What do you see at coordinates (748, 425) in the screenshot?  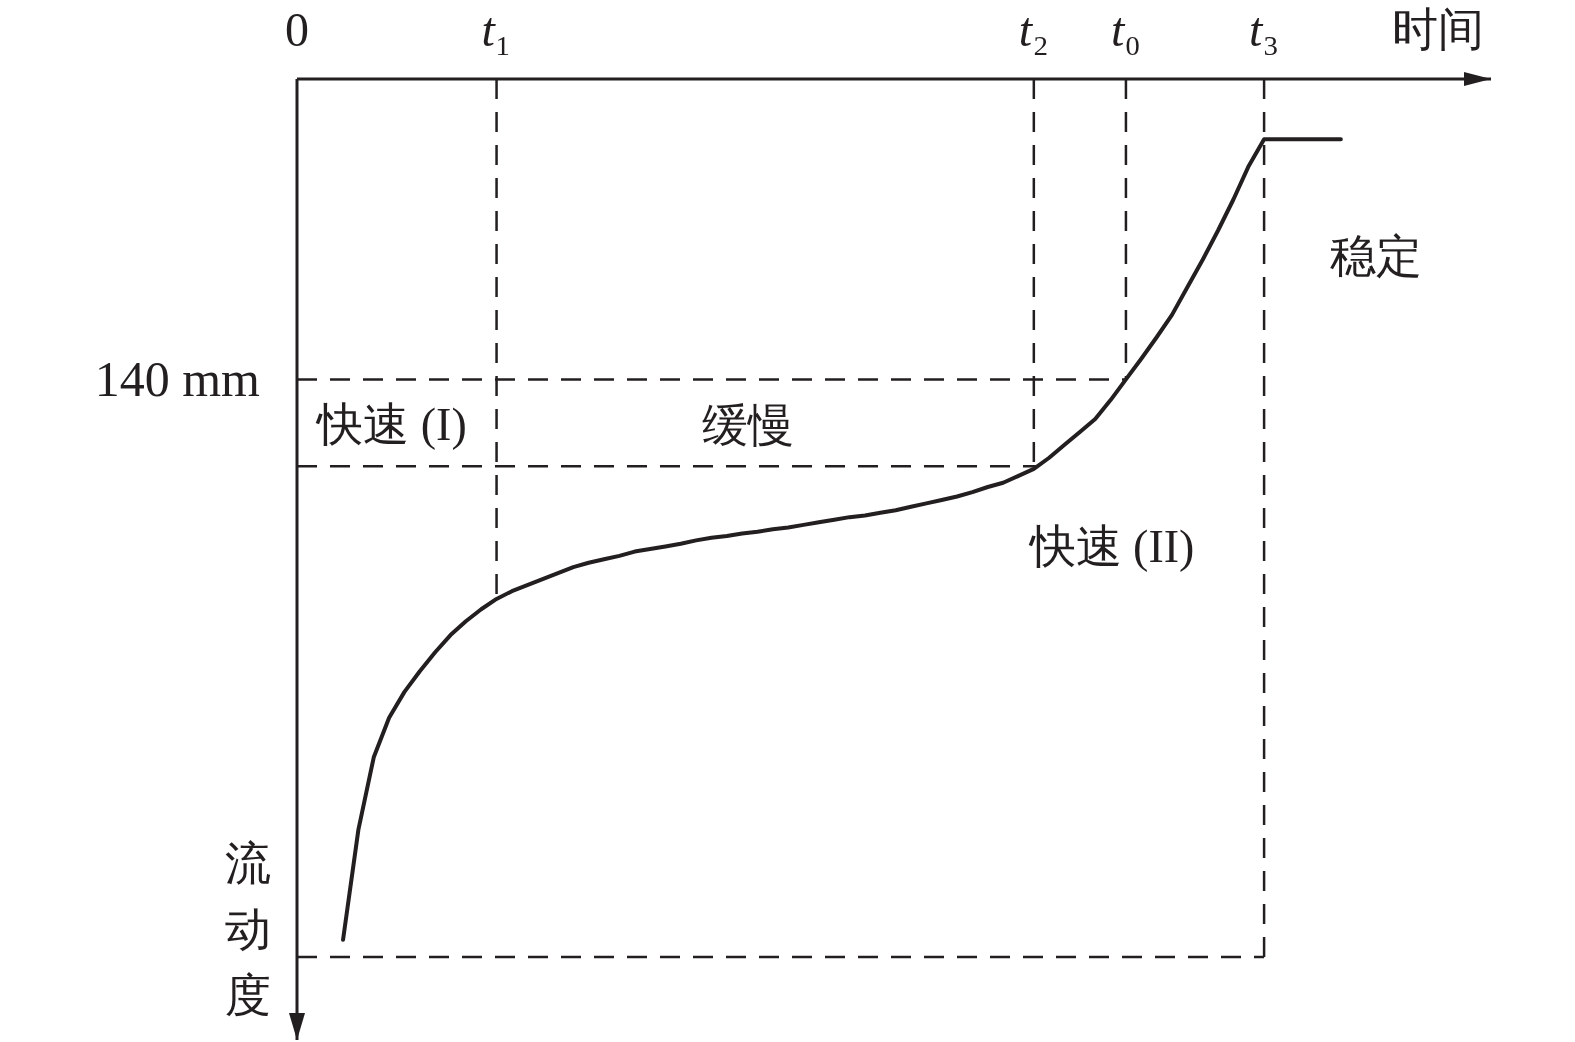 I see `annotation: 缓慢` at bounding box center [748, 425].